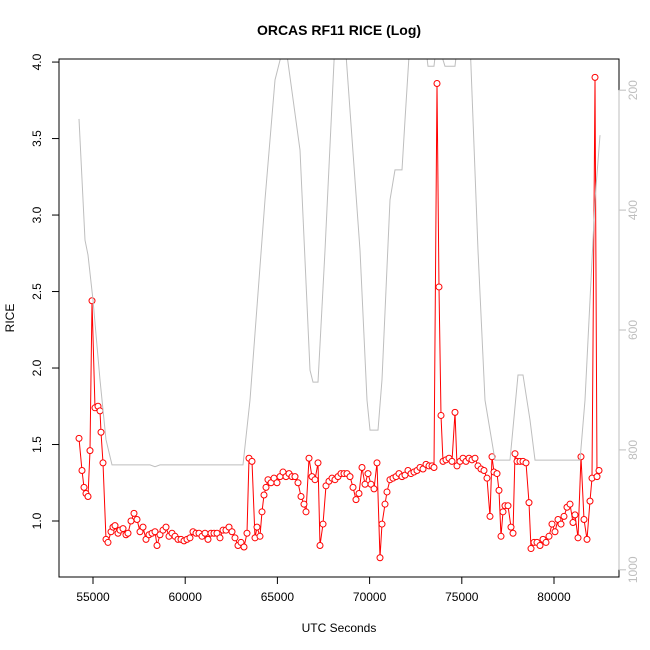  I want to click on y2-tick-label: 200, so click(633, 90).